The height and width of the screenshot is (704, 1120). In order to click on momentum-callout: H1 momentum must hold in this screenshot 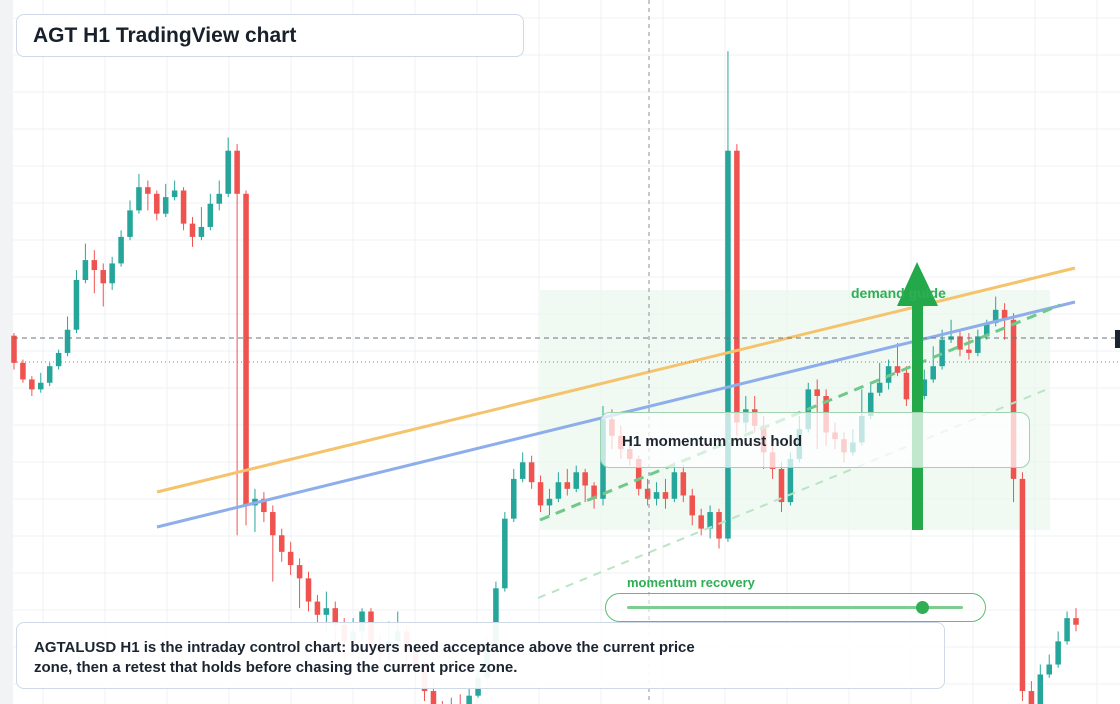, I will do `click(815, 440)`.